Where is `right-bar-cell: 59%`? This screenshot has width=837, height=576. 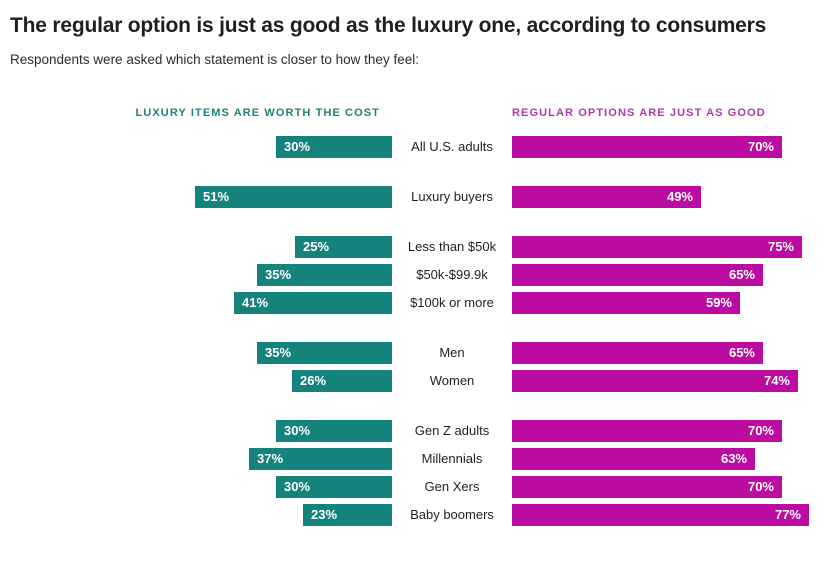 right-bar-cell: 59% is located at coordinates (671, 303).